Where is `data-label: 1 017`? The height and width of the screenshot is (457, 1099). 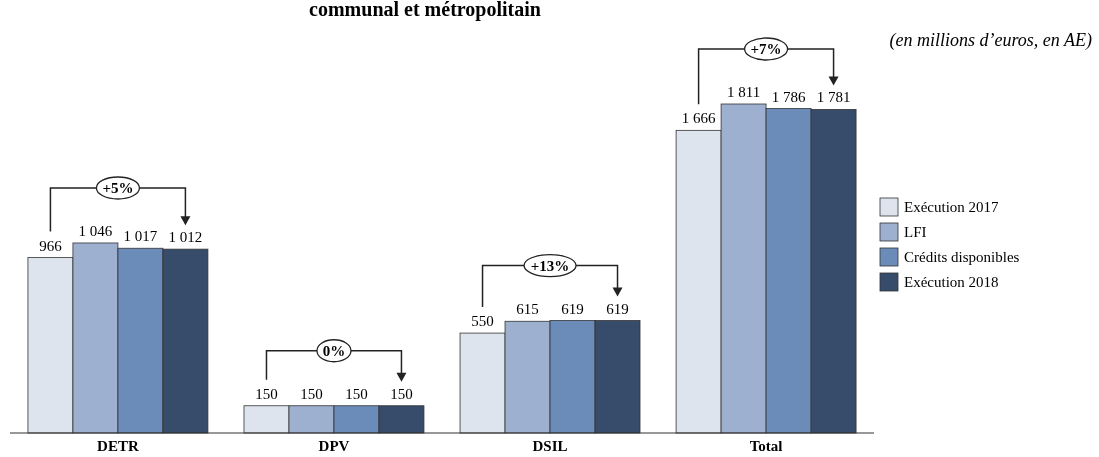 data-label: 1 017 is located at coordinates (140, 236).